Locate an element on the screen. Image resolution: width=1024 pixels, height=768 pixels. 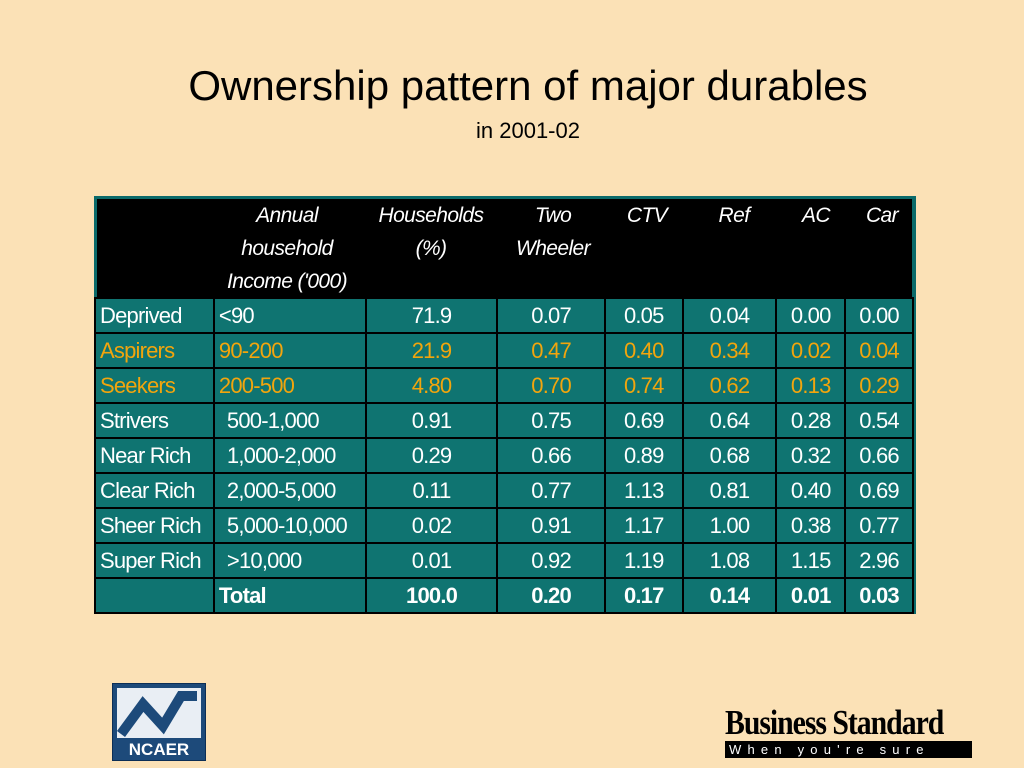
cell-category: Sheer Rich is located at coordinates (154, 525).